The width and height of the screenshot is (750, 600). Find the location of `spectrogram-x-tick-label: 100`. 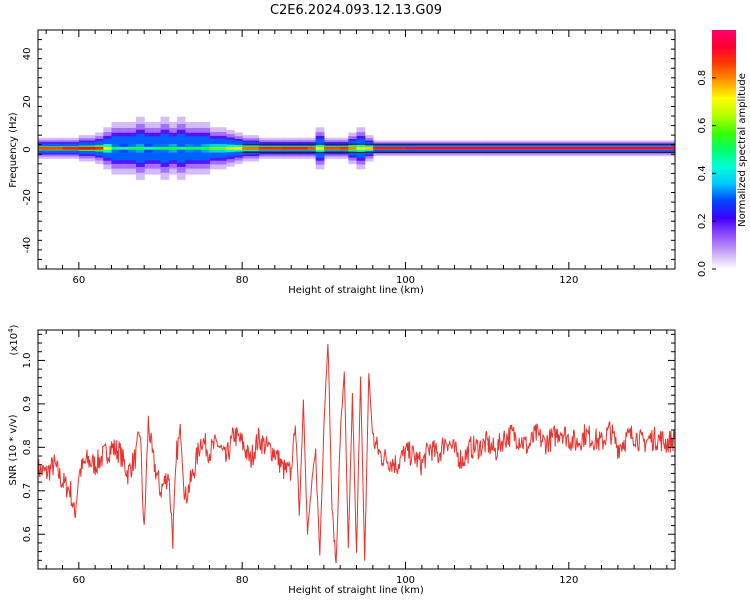

spectrogram-x-tick-label: 100 is located at coordinates (405, 280).